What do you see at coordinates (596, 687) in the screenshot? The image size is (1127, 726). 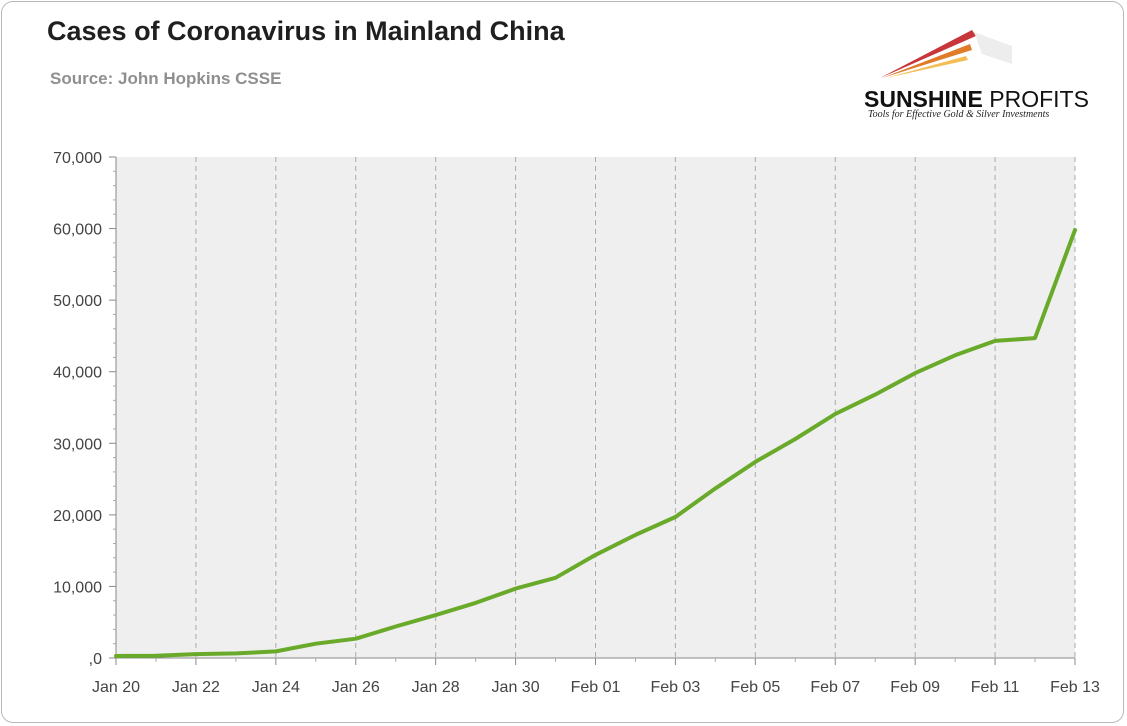 I see `x-tick-label: Feb 01` at bounding box center [596, 687].